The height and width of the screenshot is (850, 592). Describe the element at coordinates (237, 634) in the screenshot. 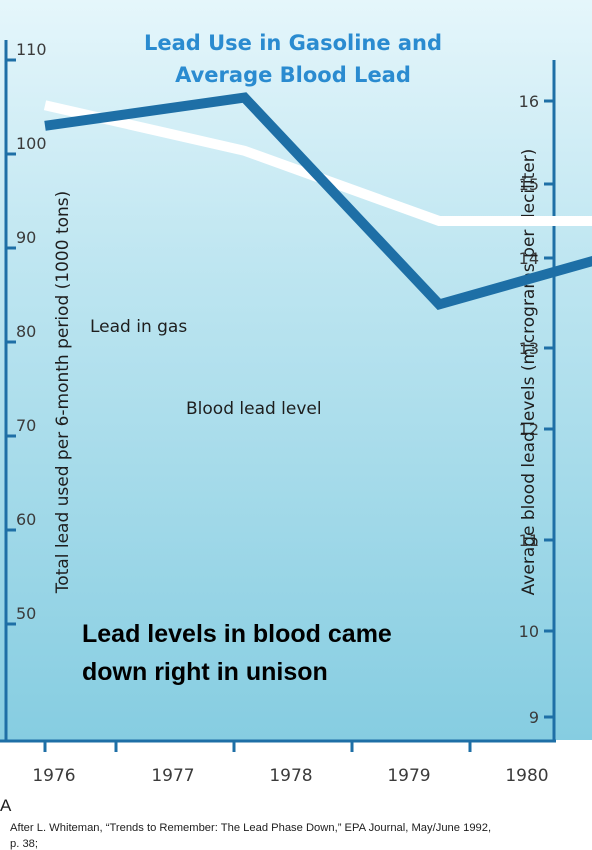

I see `annotation-line-1: Lead levels in blood came` at that location.